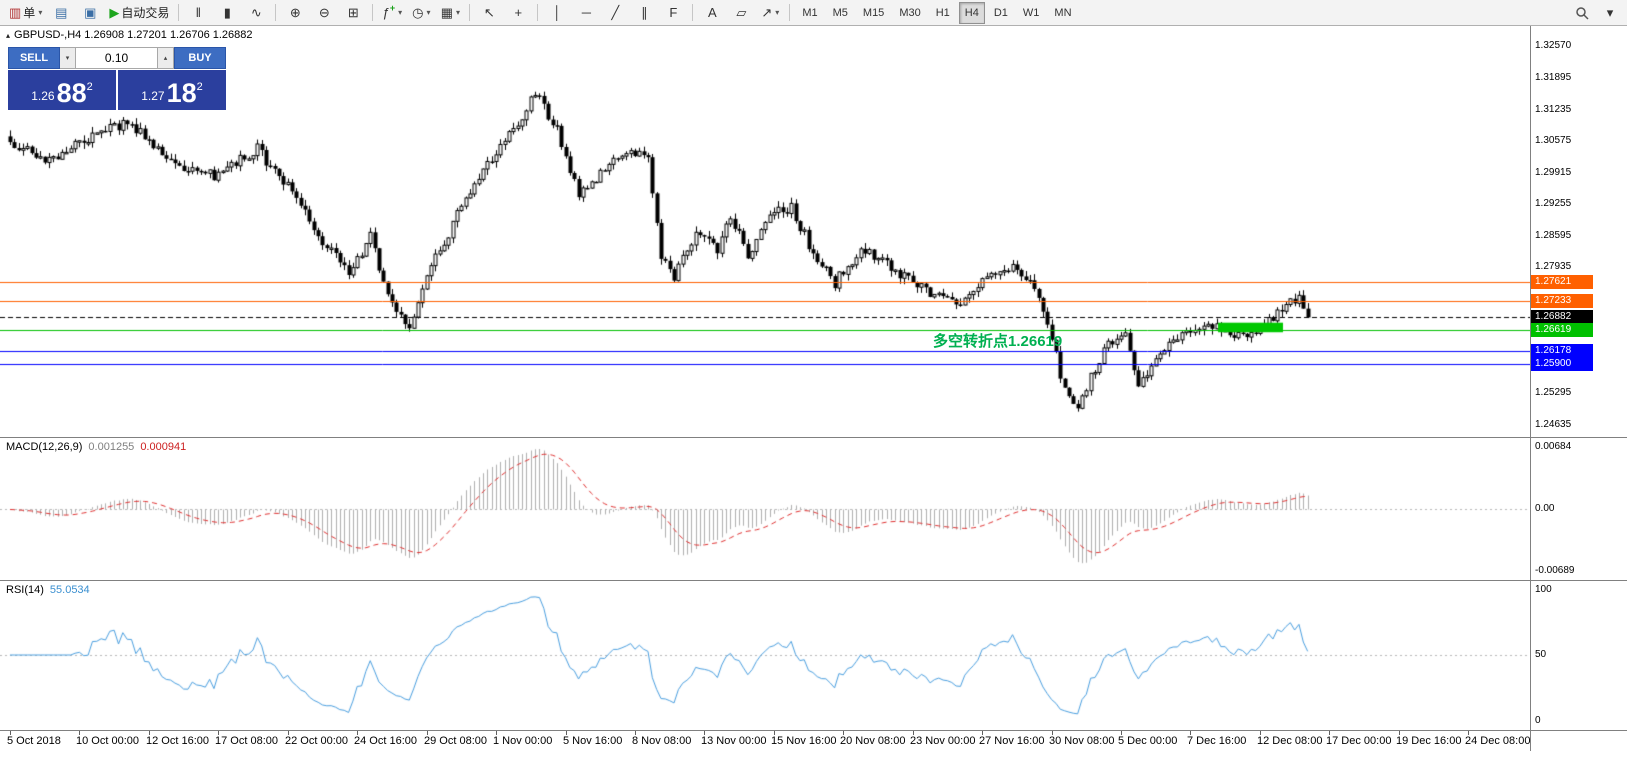  I want to click on time-axis-label: 27 Nov 16:00, so click(1012, 741).